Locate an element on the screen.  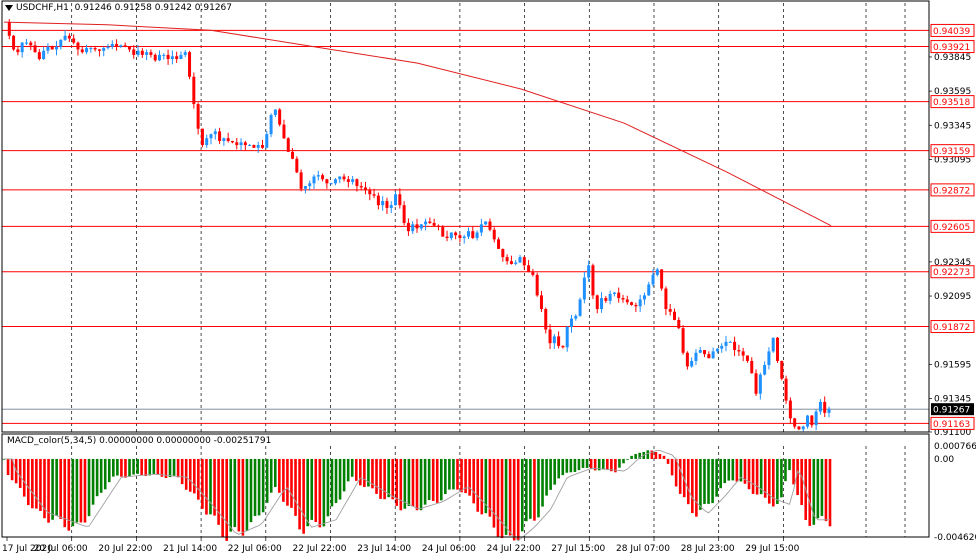
symbol-dropdown-icon is located at coordinates (9, 8).